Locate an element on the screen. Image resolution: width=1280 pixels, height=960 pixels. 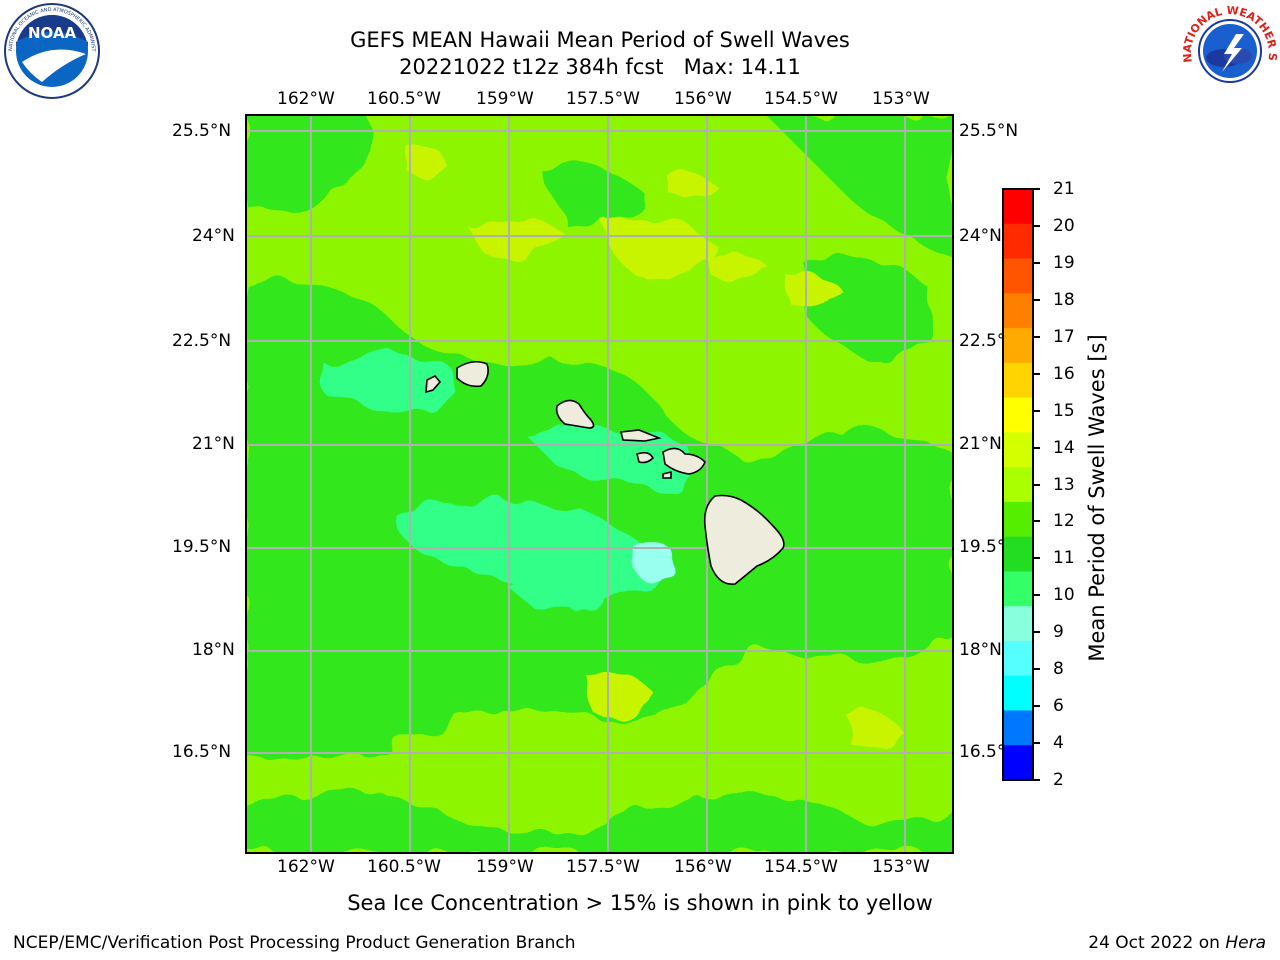
colorbar-tick: 10 is located at coordinates (1064, 595).